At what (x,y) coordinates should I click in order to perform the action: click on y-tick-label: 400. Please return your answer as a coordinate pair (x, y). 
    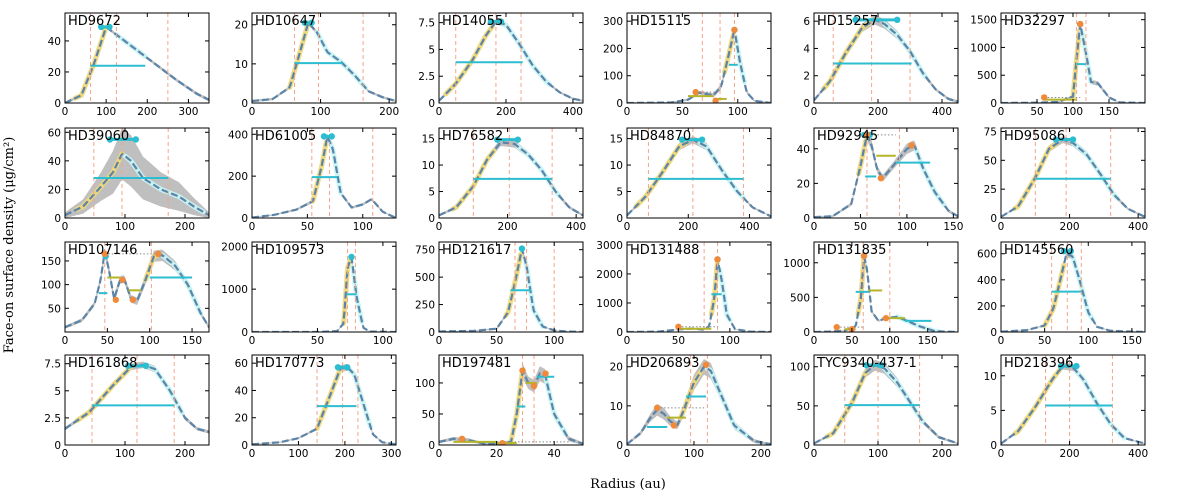
    Looking at the image, I should click on (238, 135).